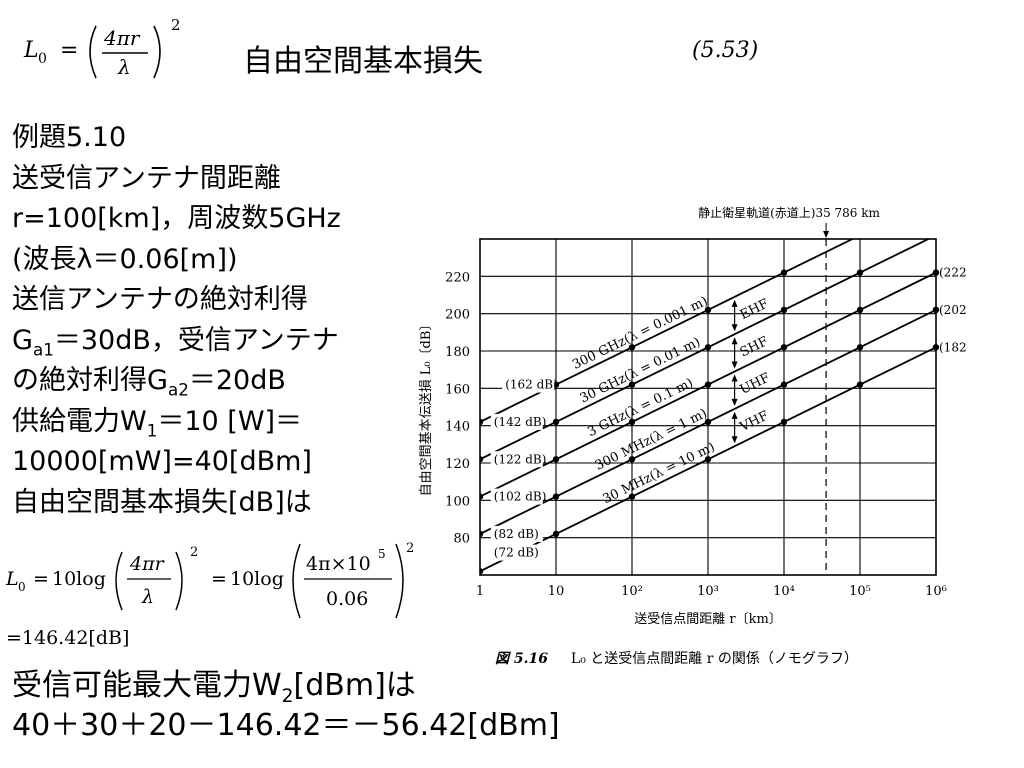 This screenshot has width=1024, height=768. What do you see at coordinates (784, 591) in the screenshot?
I see `x-tick-label: 10⁴` at bounding box center [784, 591].